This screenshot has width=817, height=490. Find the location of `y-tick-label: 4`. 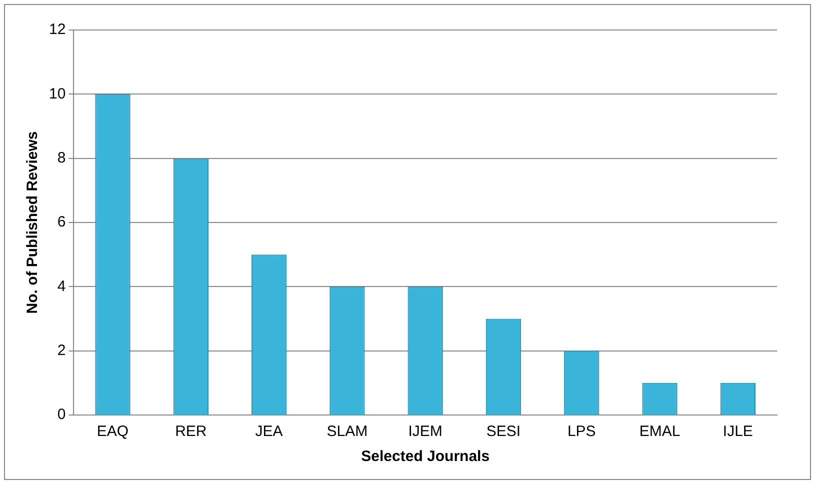

y-tick-label: 4 is located at coordinates (61, 286).